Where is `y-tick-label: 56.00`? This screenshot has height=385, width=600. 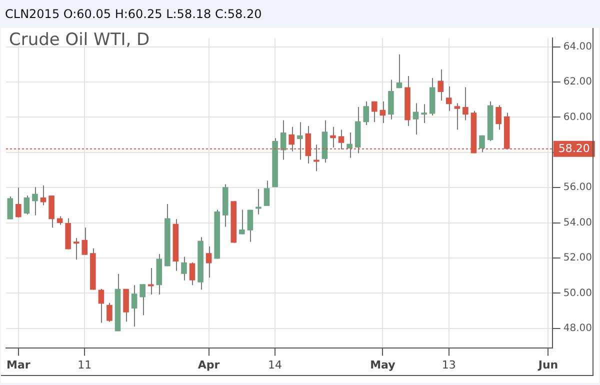 y-tick-label: 56.00 is located at coordinates (577, 188).